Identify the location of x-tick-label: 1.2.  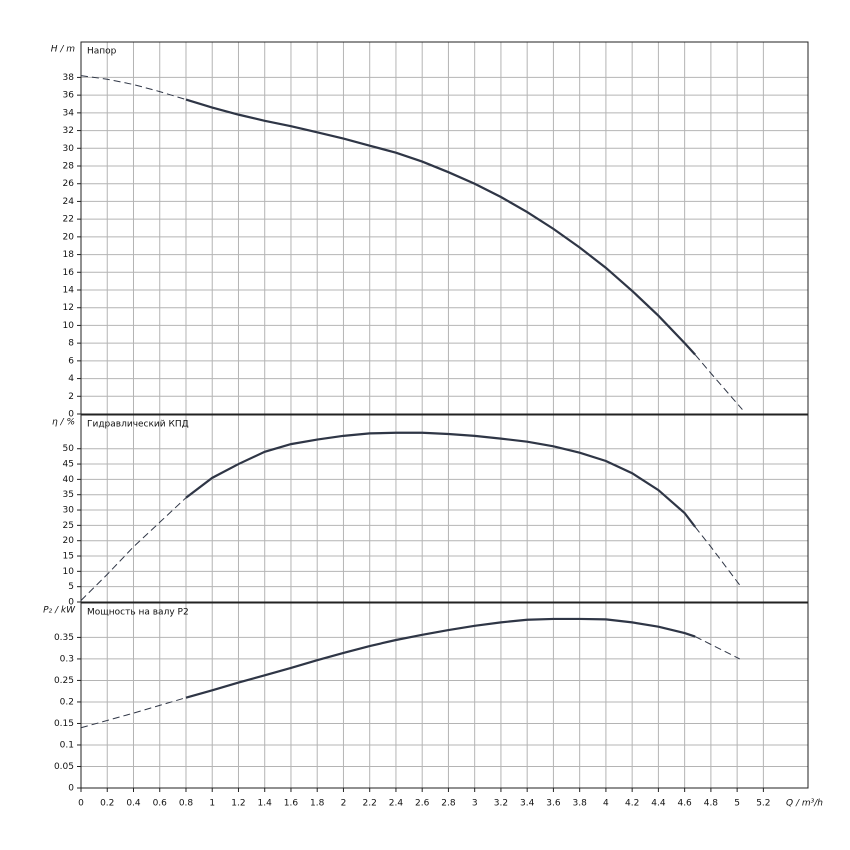
(238, 804).